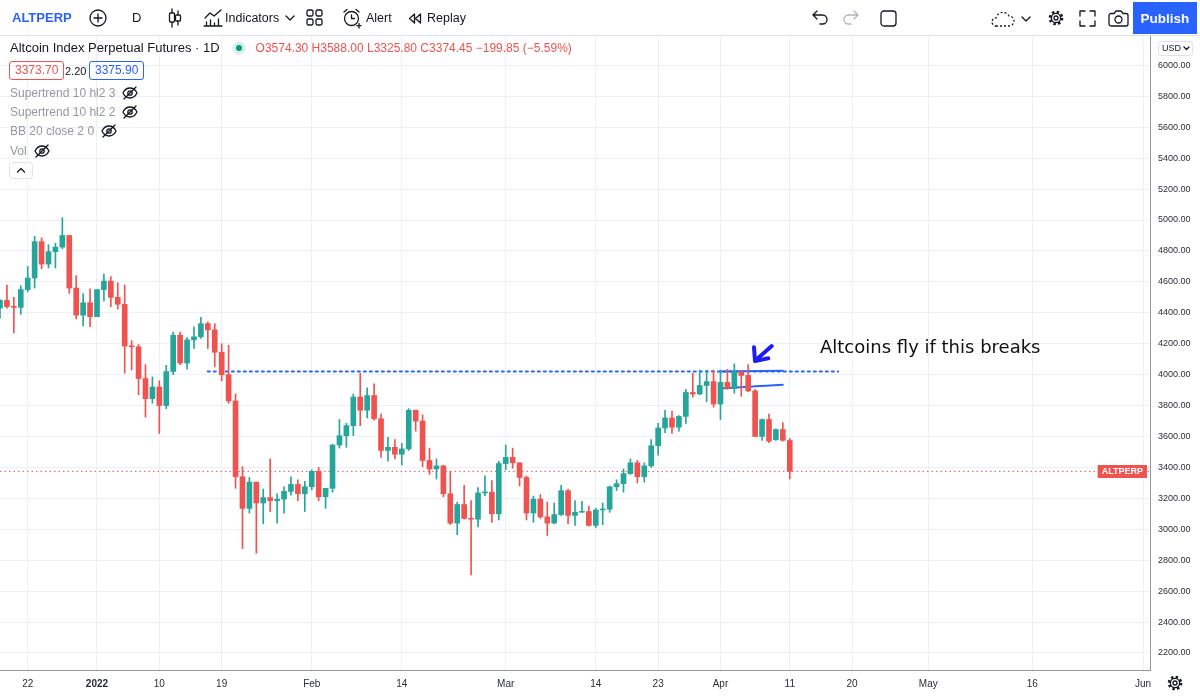  Describe the element at coordinates (1174, 281) in the screenshot. I see `y-tick-label: 4600.00` at that location.